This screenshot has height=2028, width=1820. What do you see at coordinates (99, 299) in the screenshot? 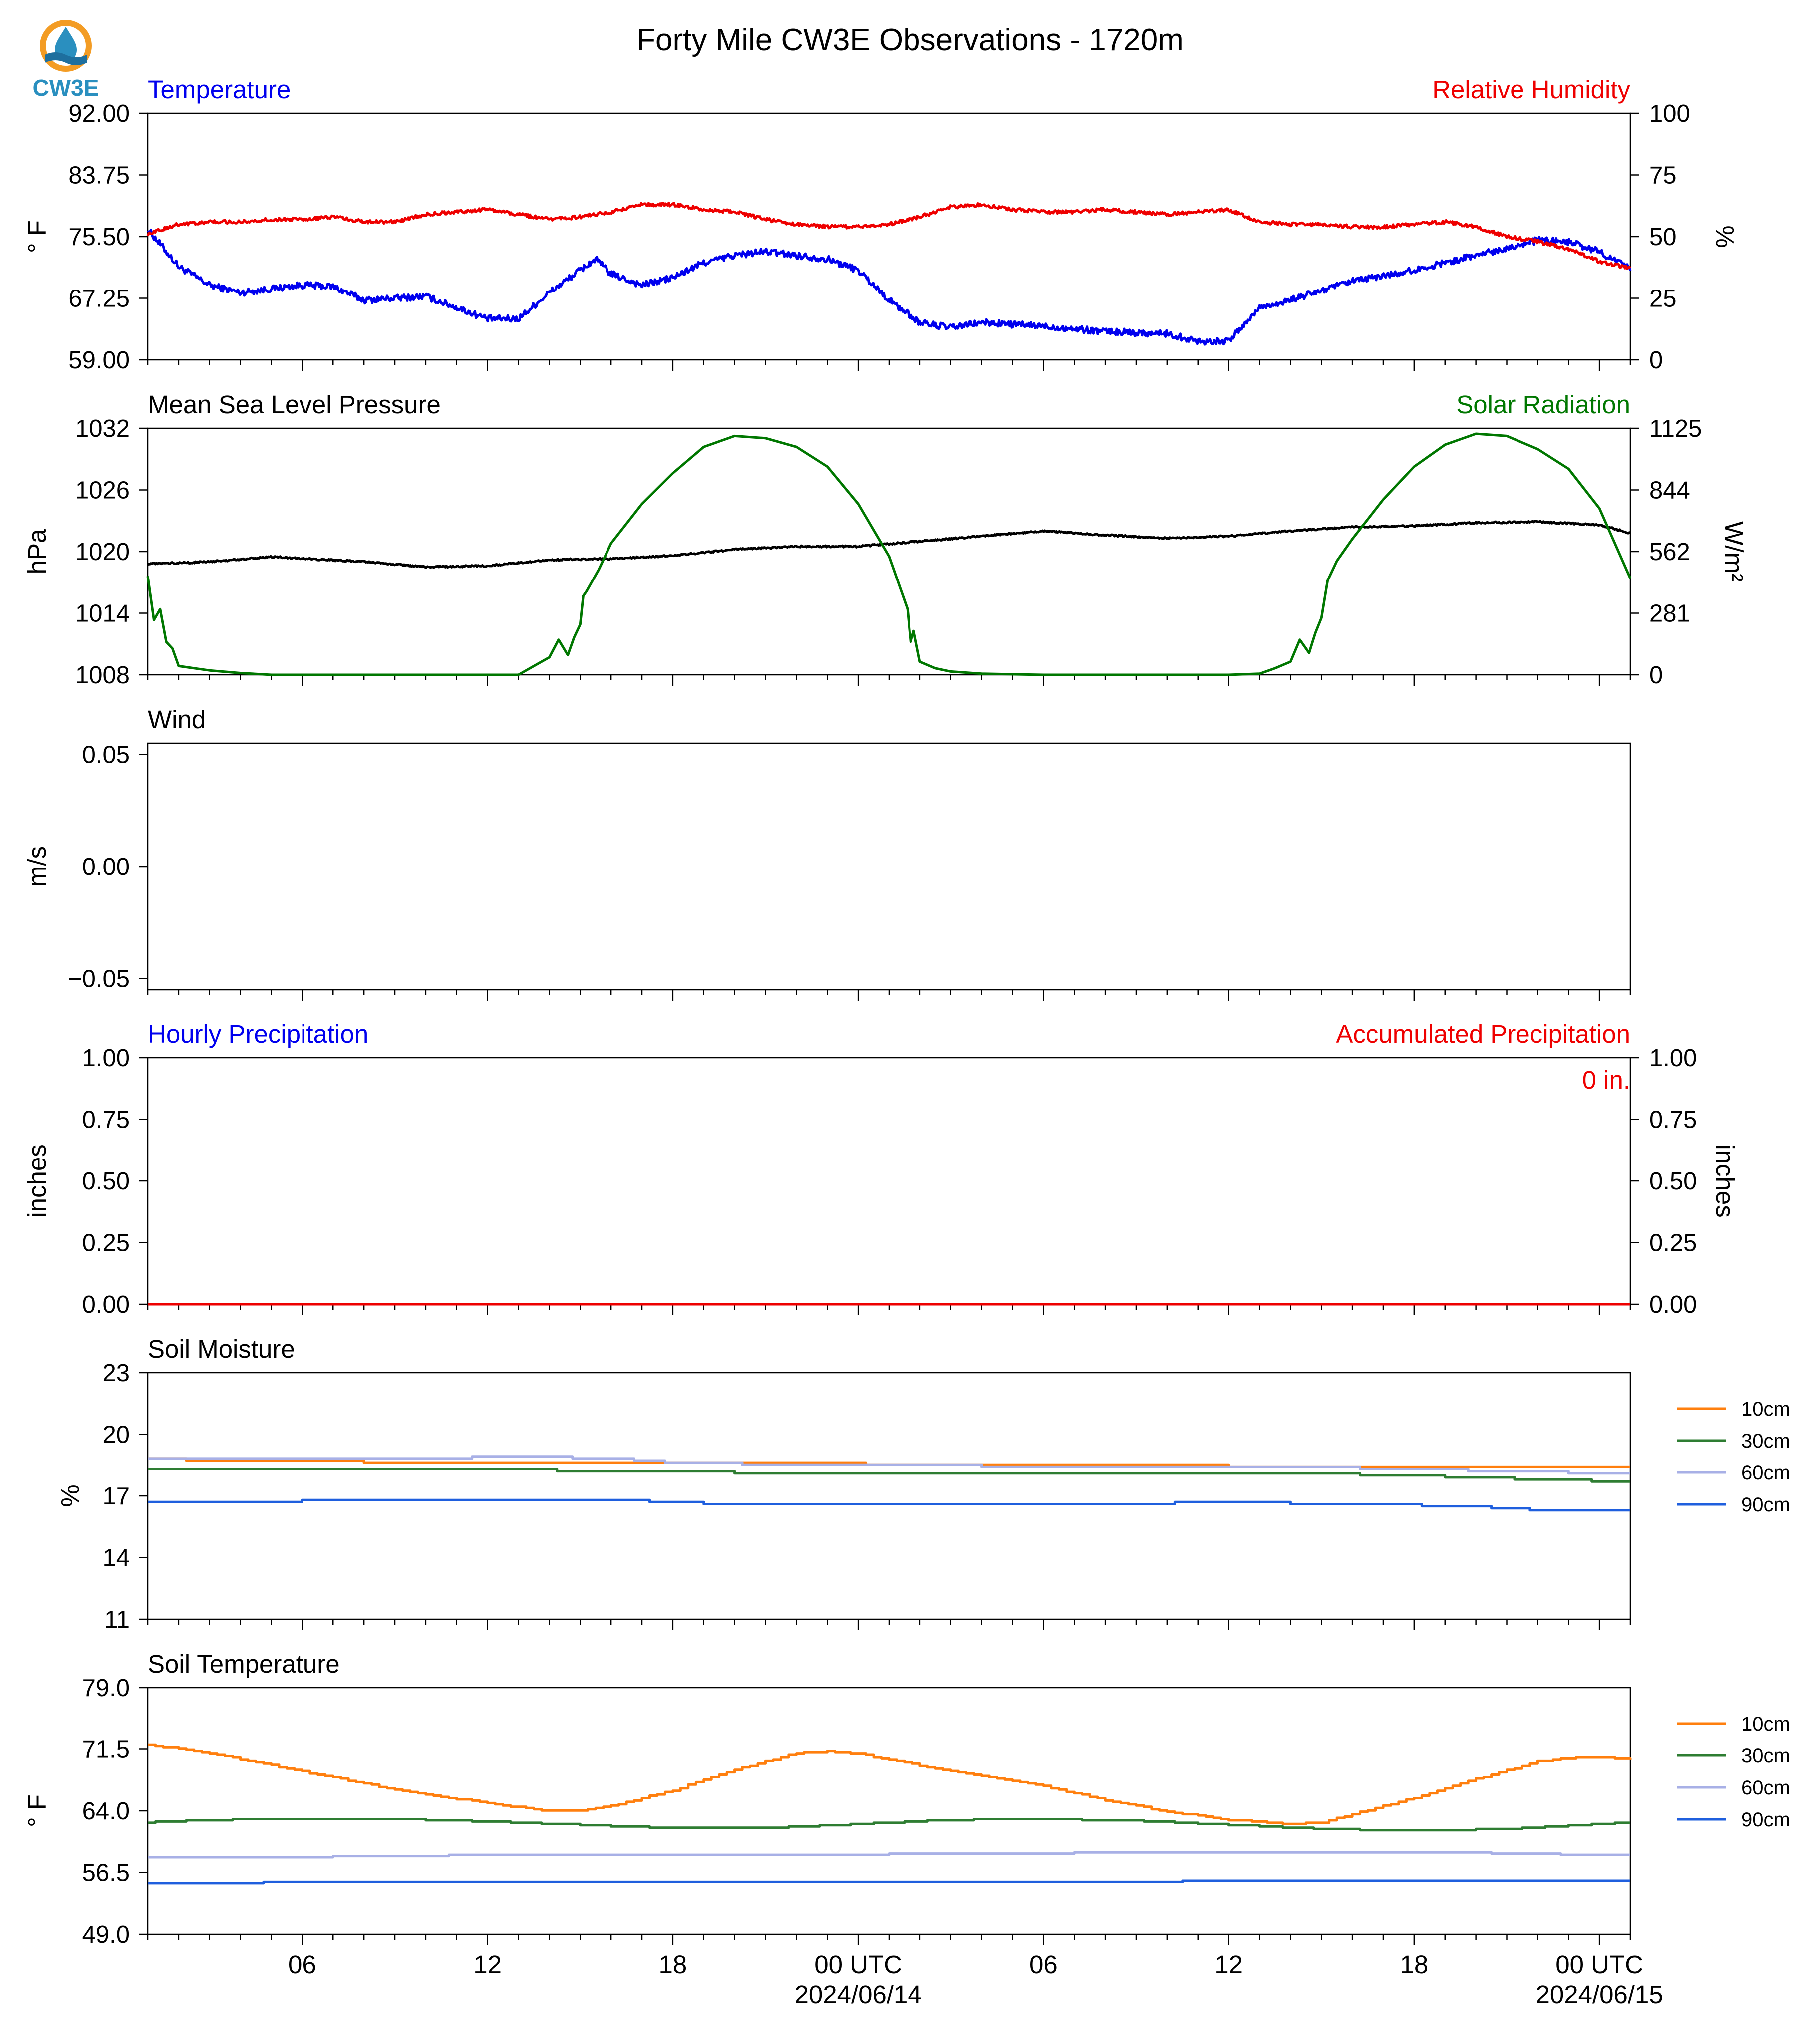
I see `y-tick-label: 67.25` at bounding box center [99, 299].